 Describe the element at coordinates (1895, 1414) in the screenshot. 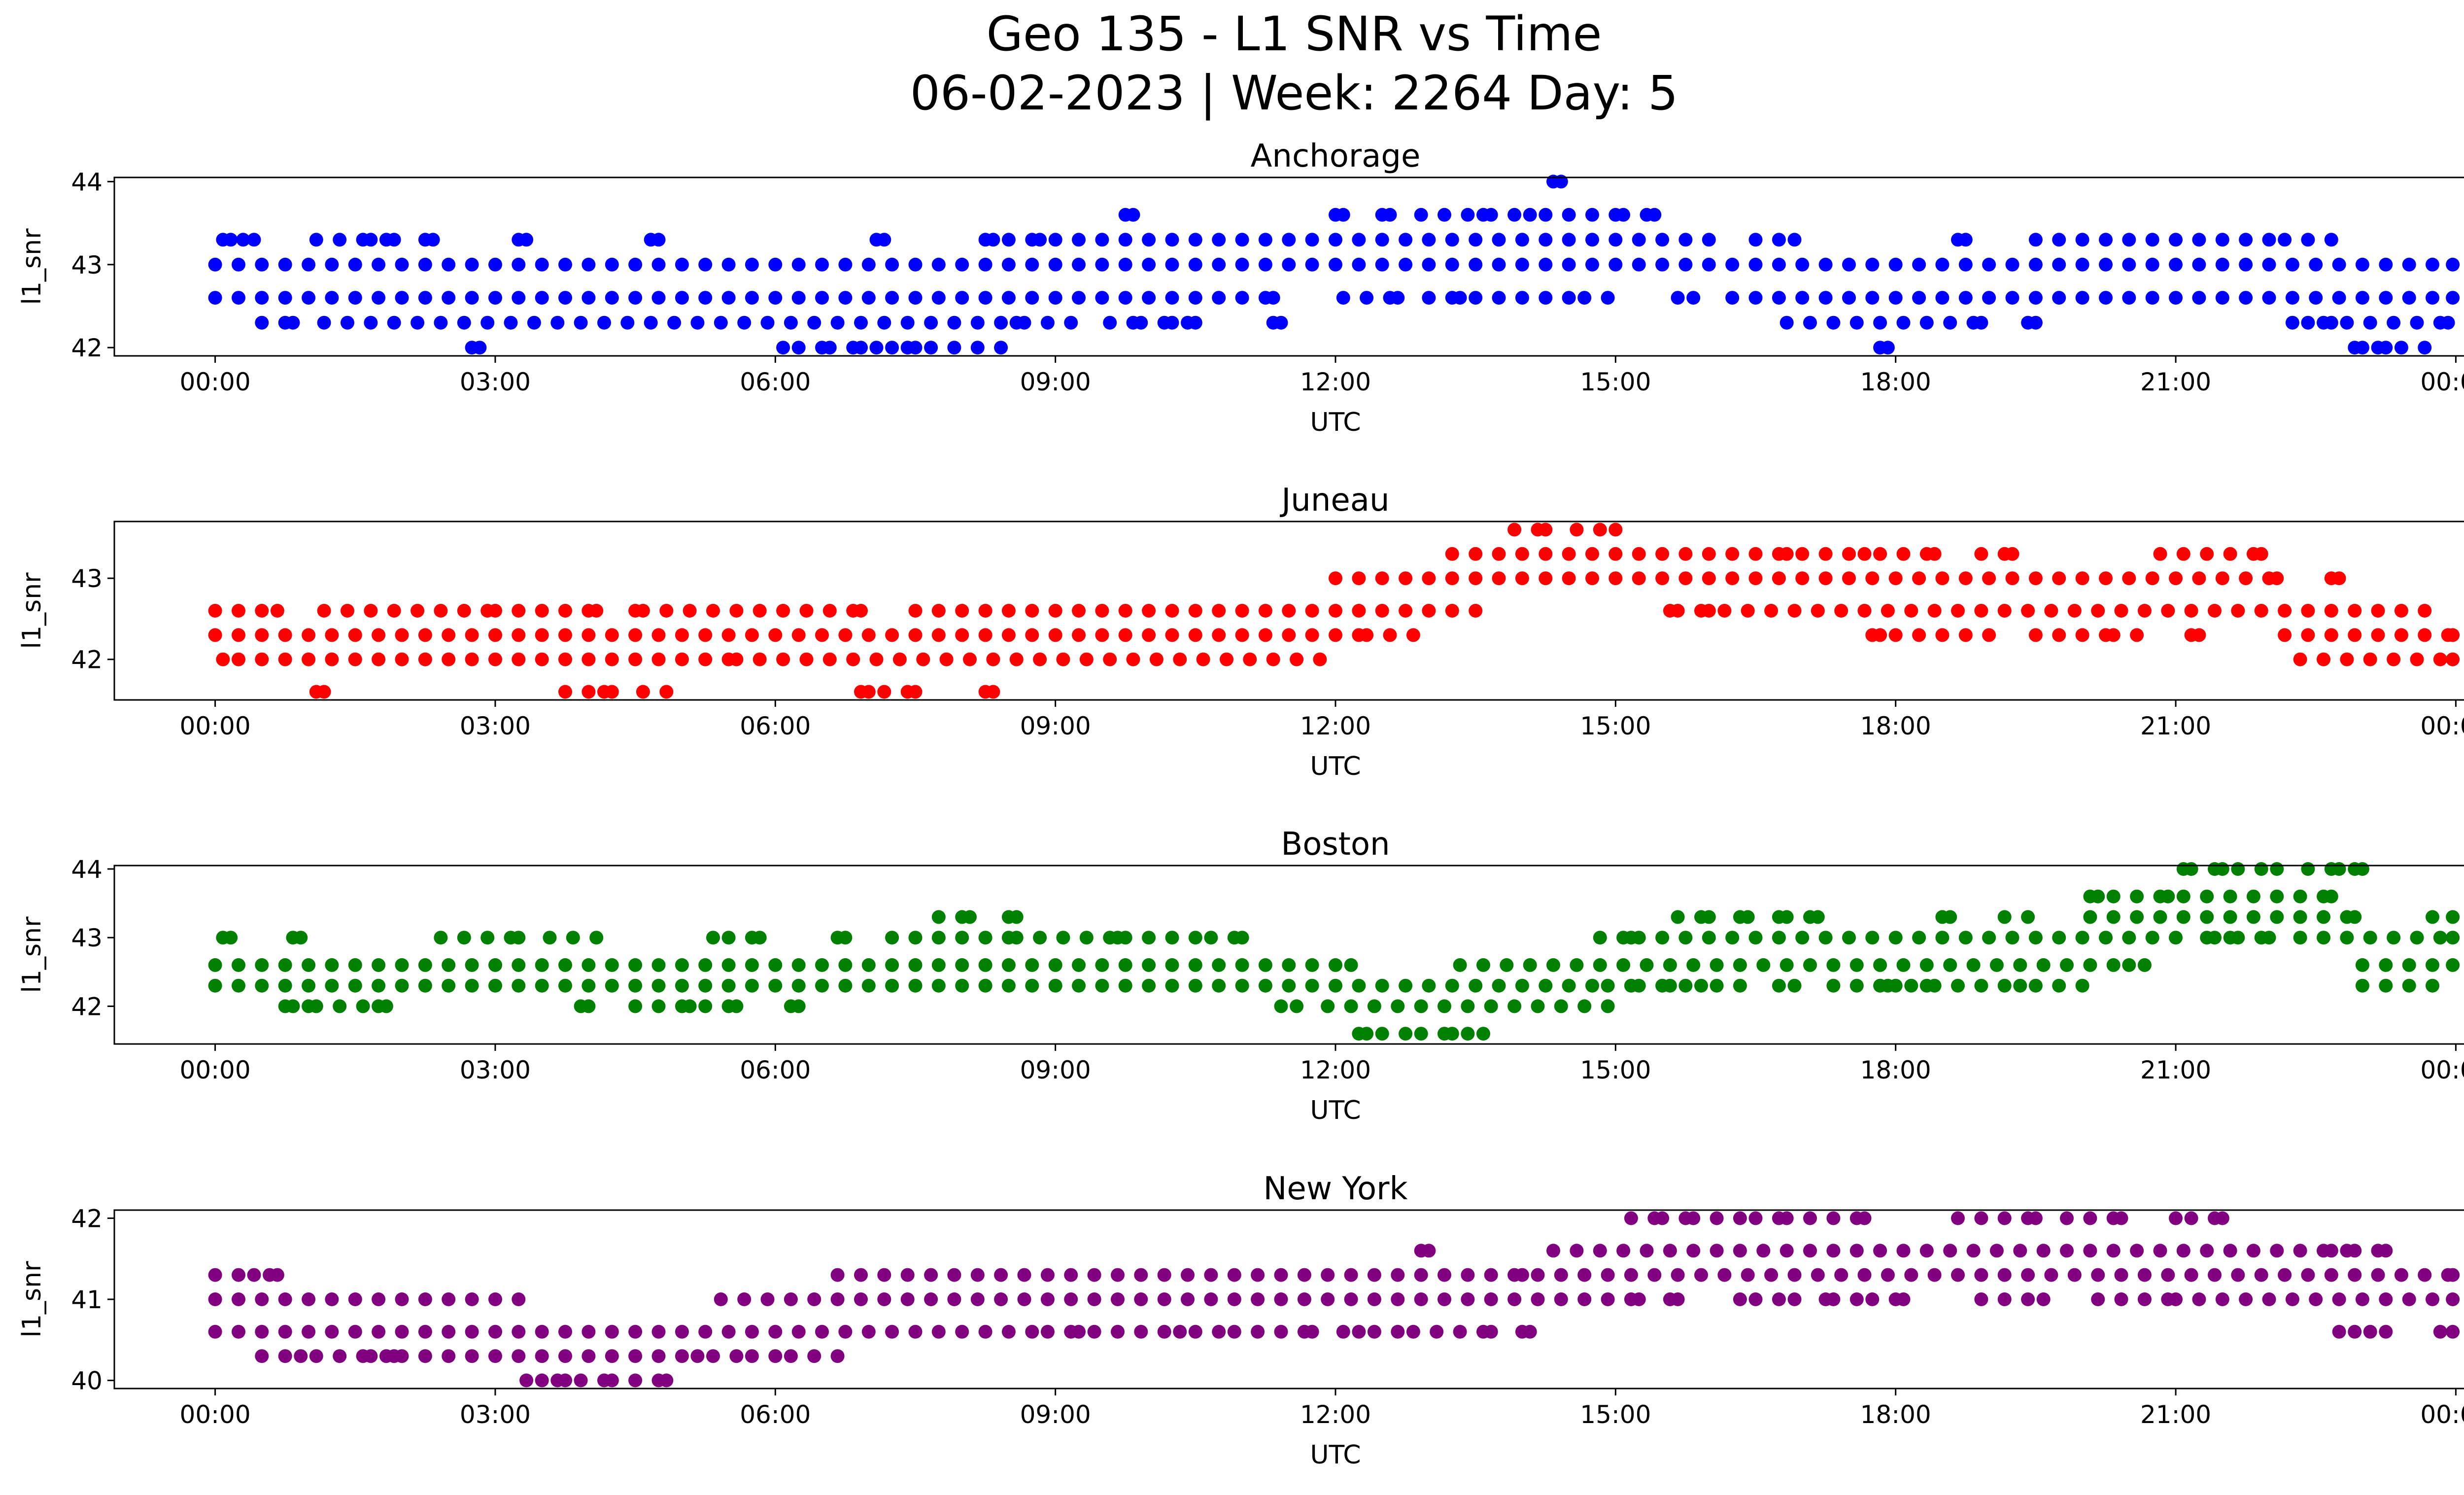

I see `x-tick-label: 18:00` at that location.